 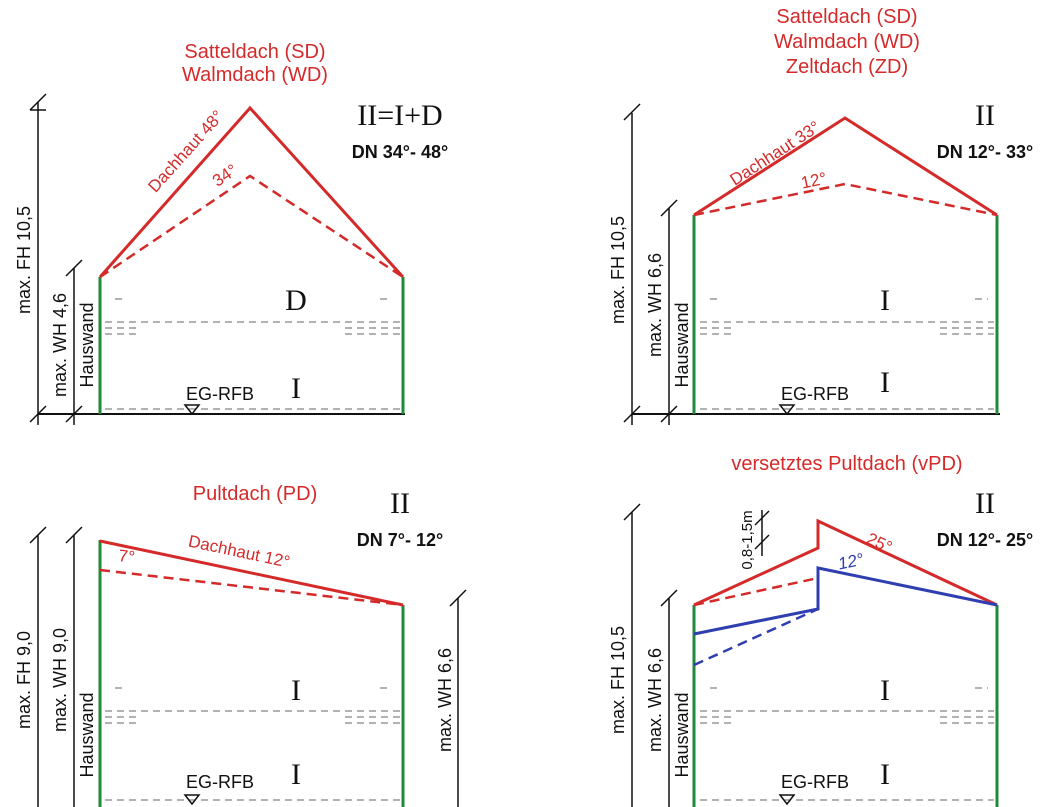 What do you see at coordinates (847, 67) in the screenshot?
I see `panel2-title-line3: Zeltdach (ZD)` at bounding box center [847, 67].